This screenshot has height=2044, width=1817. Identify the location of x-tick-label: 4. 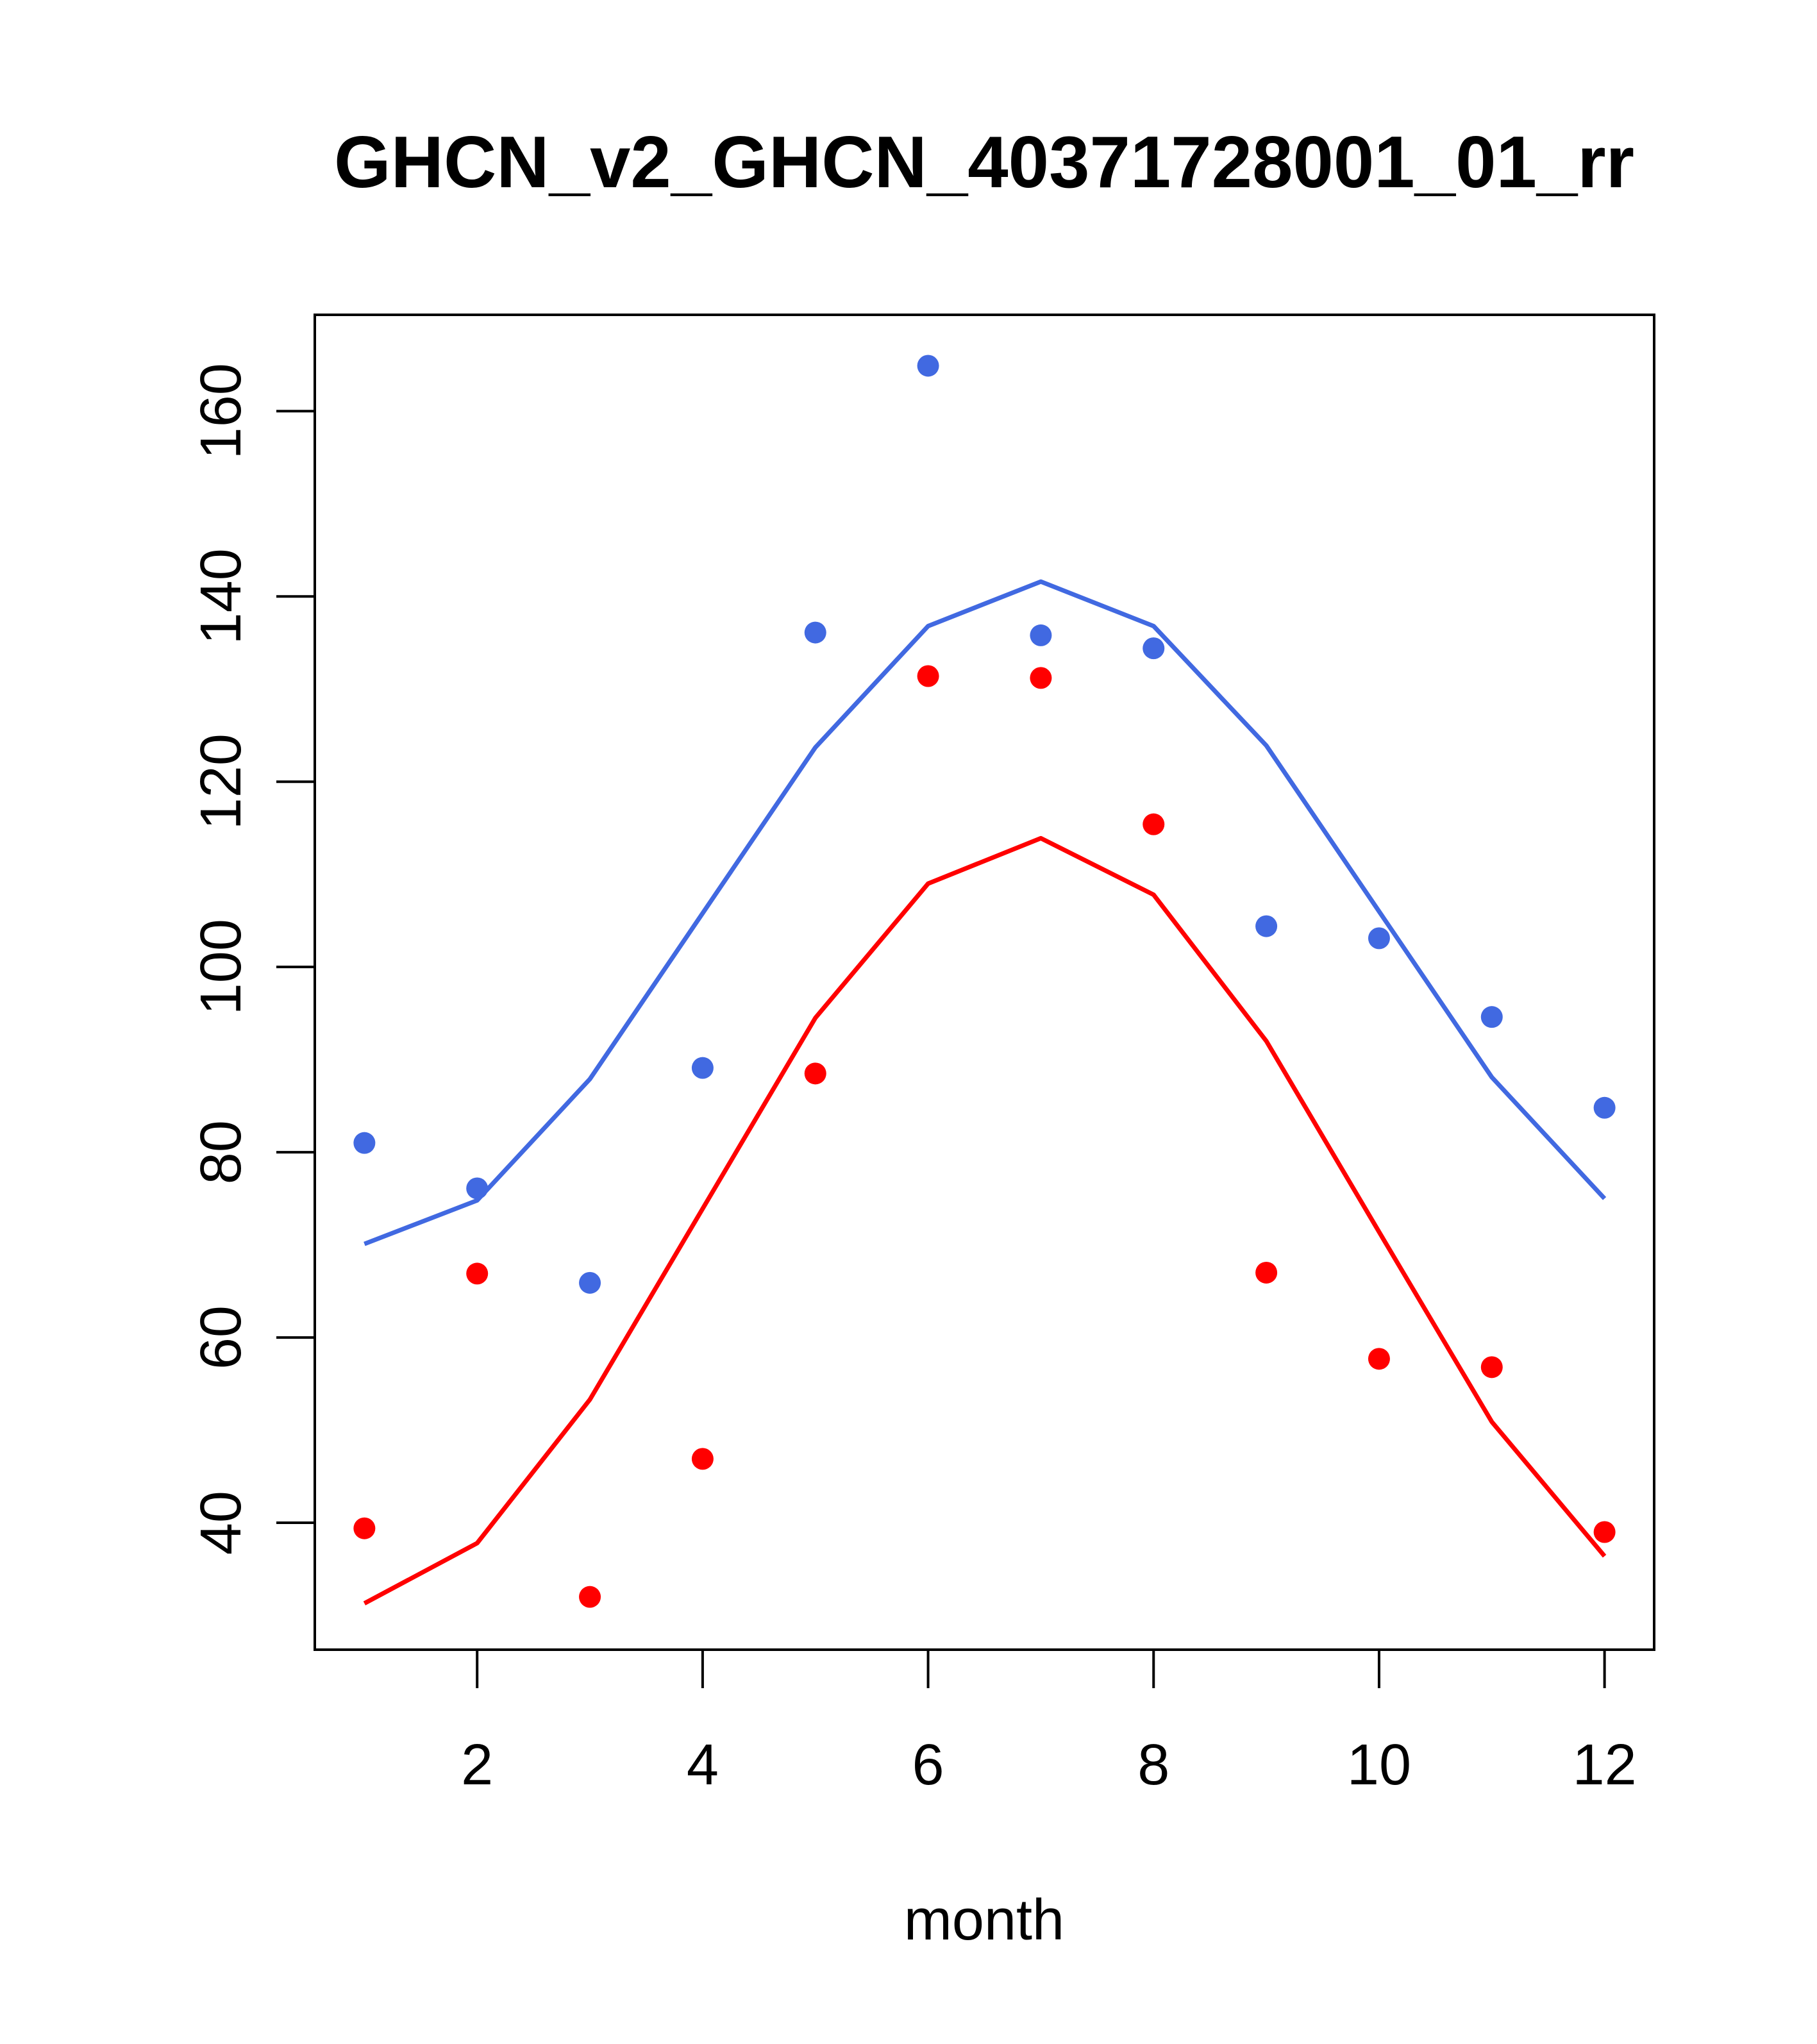
(703, 1765).